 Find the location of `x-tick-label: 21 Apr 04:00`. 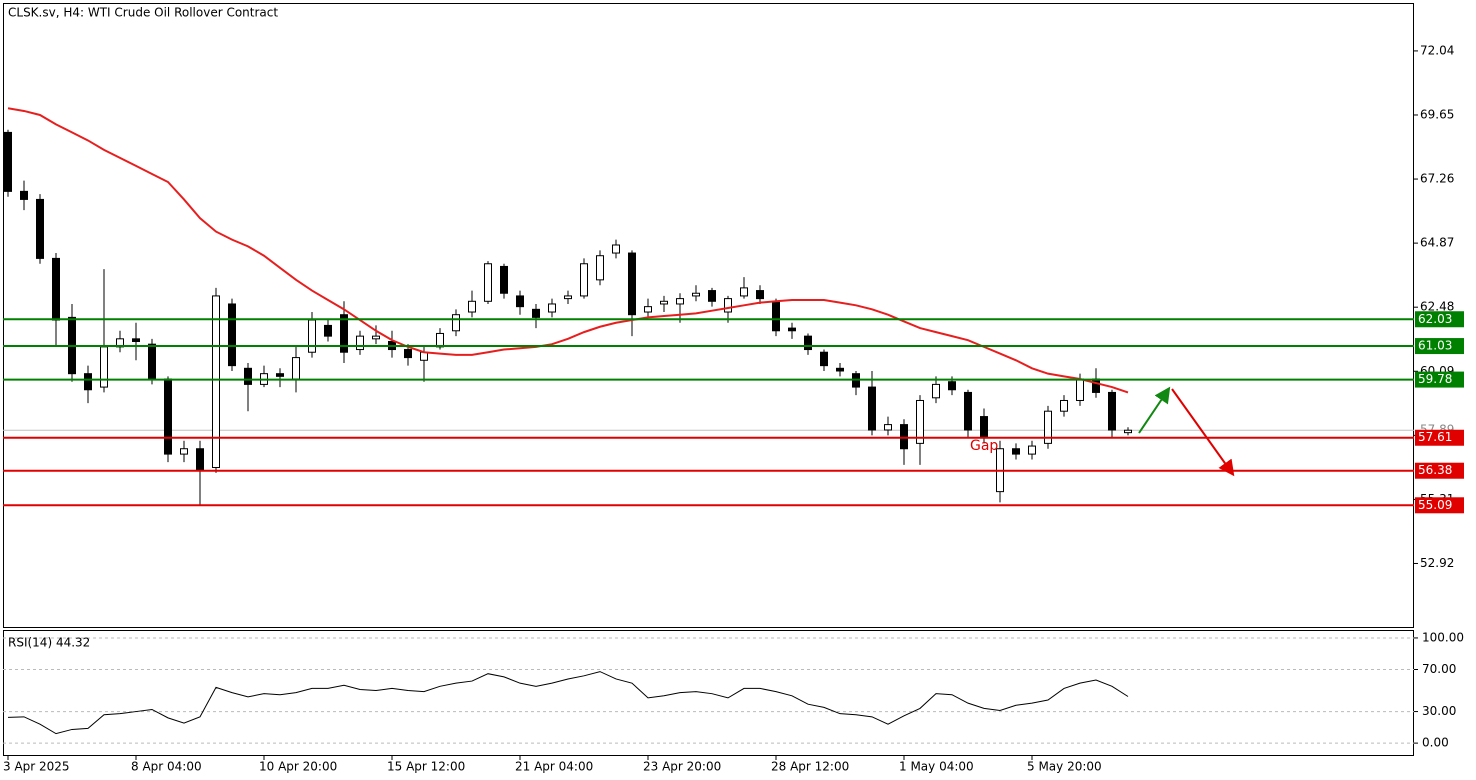

x-tick-label: 21 Apr 04:00 is located at coordinates (554, 767).